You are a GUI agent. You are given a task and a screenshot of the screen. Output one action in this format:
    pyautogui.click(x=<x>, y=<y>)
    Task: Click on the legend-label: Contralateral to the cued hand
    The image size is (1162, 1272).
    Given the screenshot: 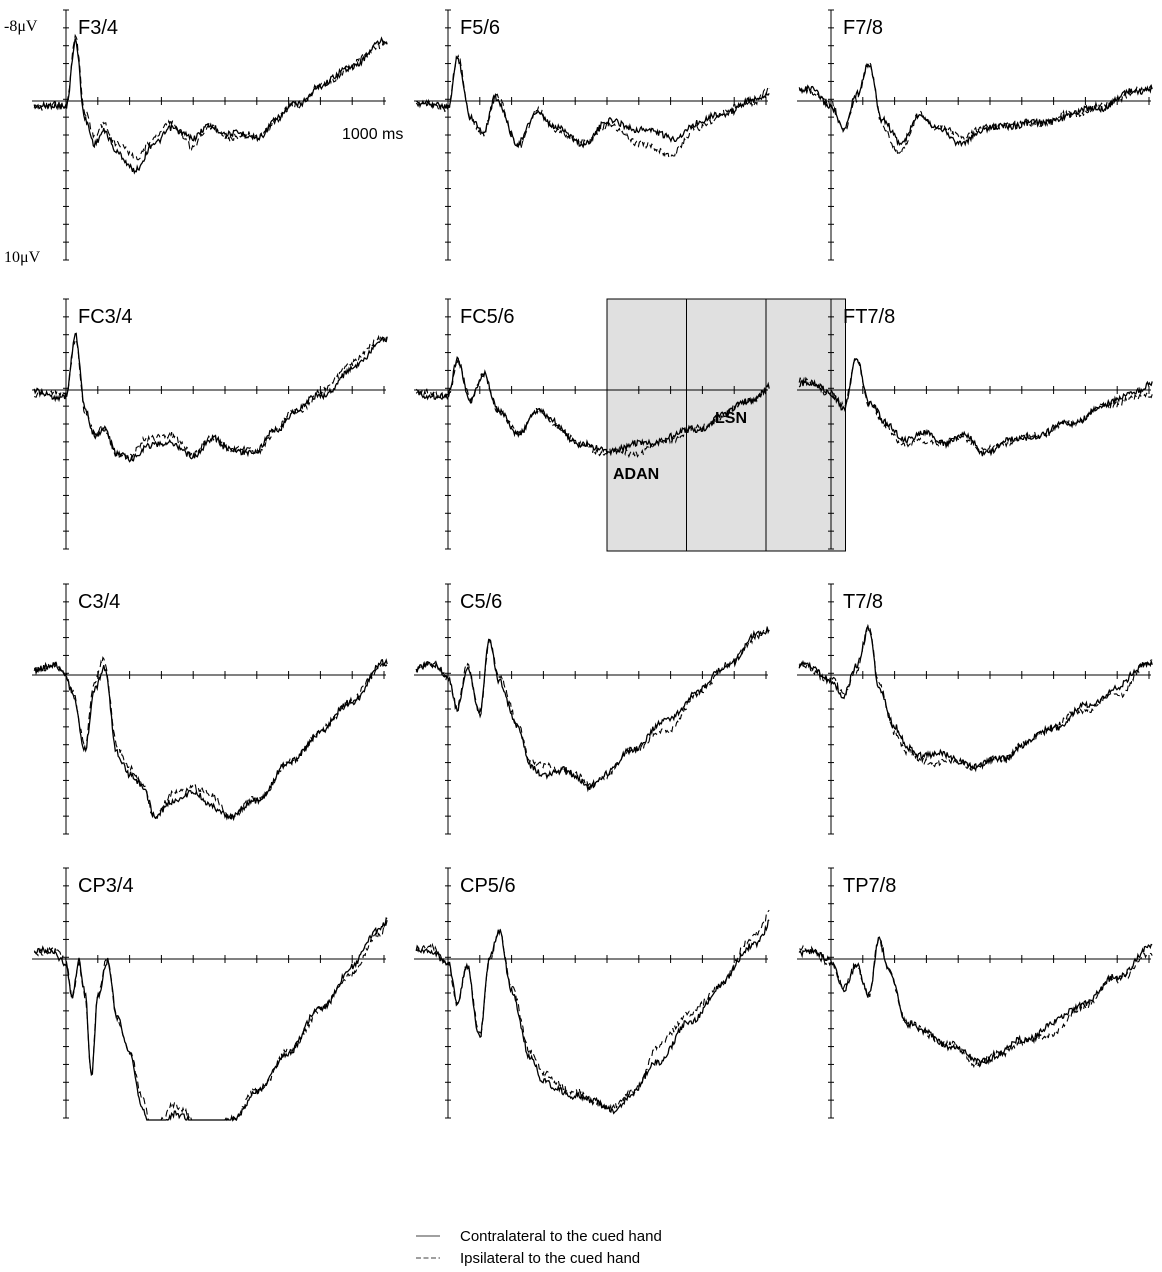 What is the action you would take?
    pyautogui.click(x=561, y=1236)
    